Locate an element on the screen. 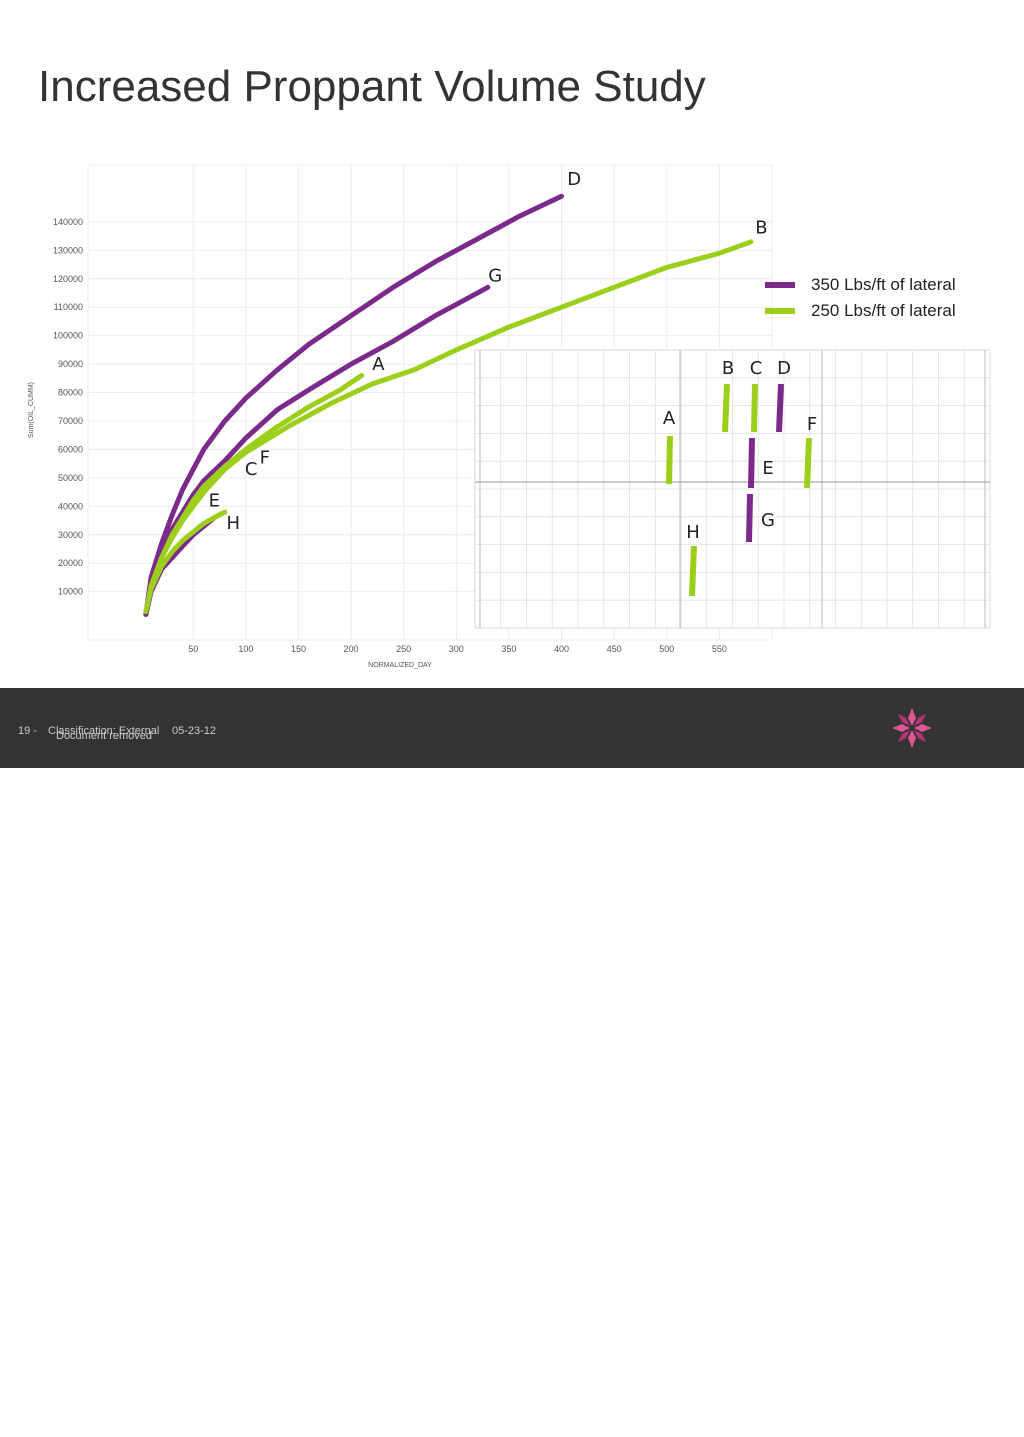 The image size is (1024, 1437). curve-label-f: F is located at coordinates (265, 458).